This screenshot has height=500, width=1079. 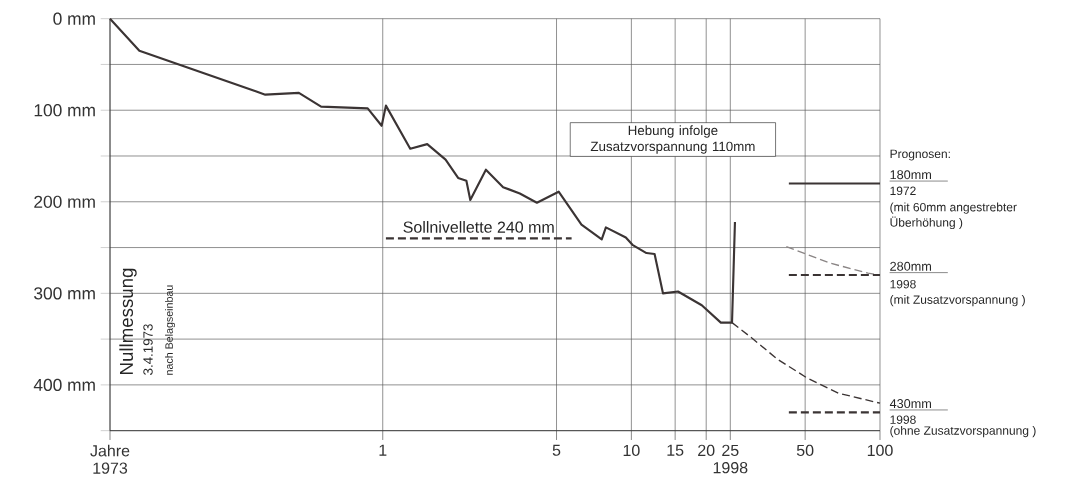 I want to click on x-tick-label: 100, so click(x=880, y=450).